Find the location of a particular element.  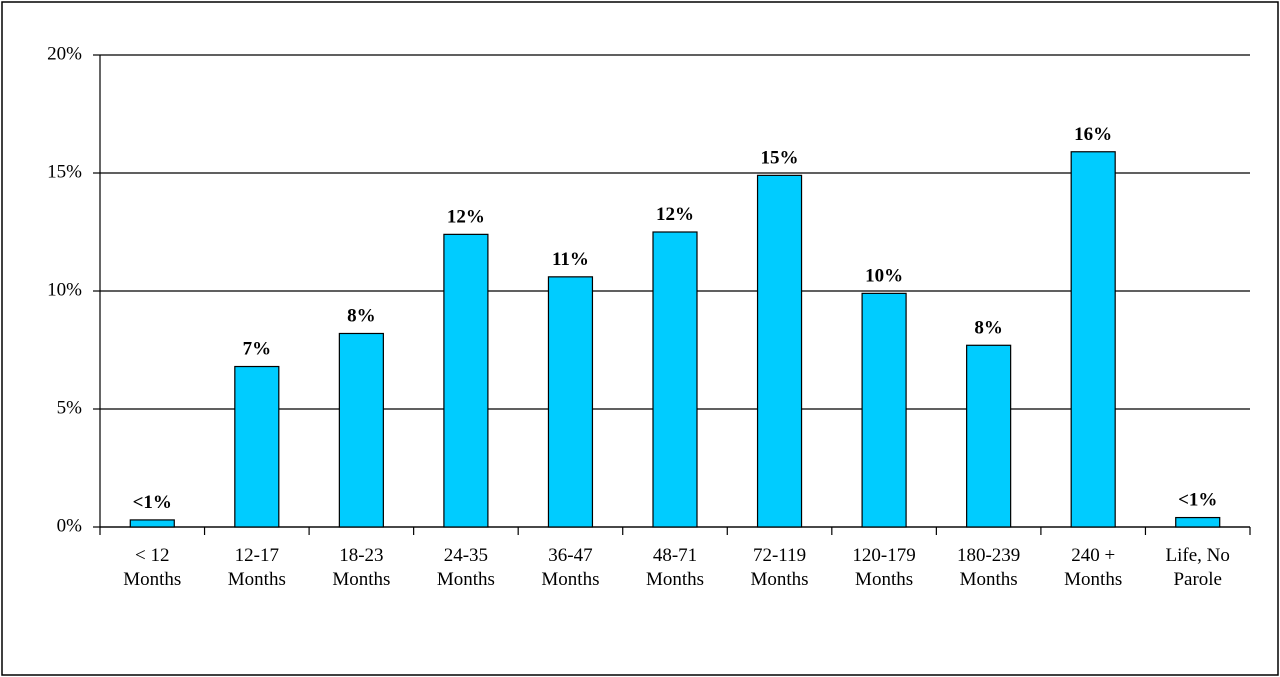

x-tick-label: 180-239 Months is located at coordinates (988, 567).